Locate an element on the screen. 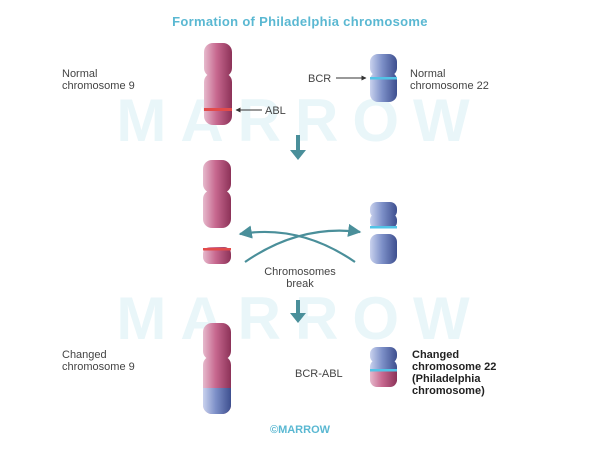 This screenshot has height=450, width=600. label-normal-chromosome-22: Normal chromosome 22 is located at coordinates (449, 80).